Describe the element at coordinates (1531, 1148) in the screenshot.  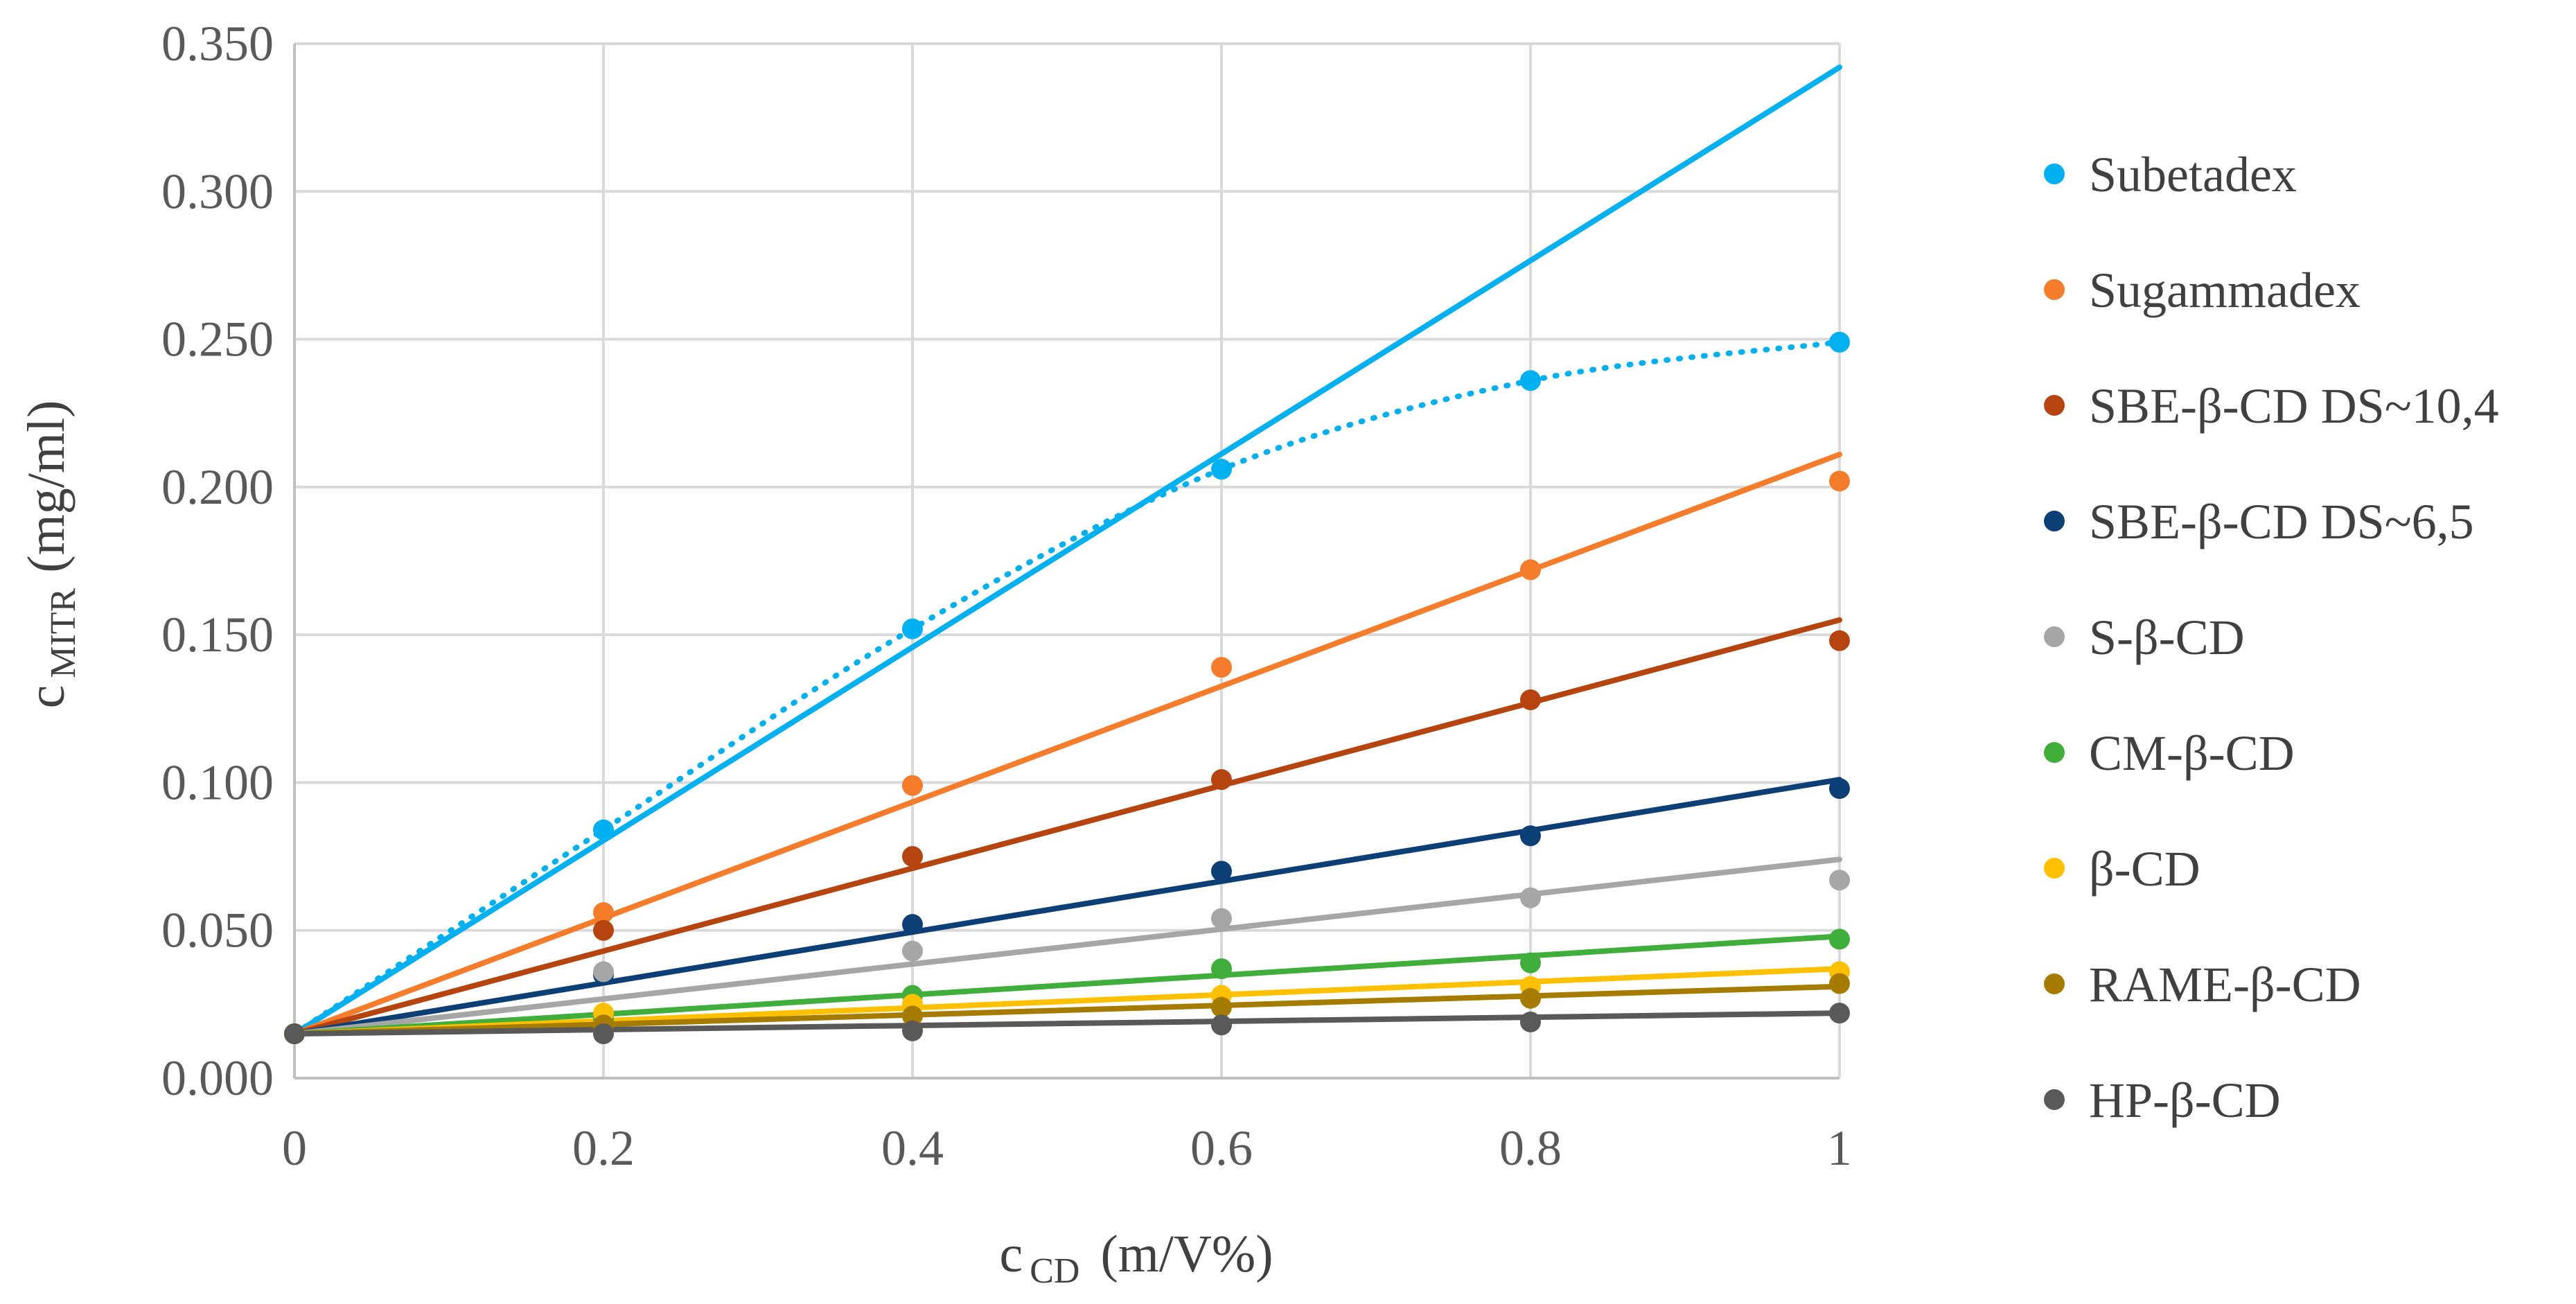
I see `x-tick-label: 0.8` at that location.